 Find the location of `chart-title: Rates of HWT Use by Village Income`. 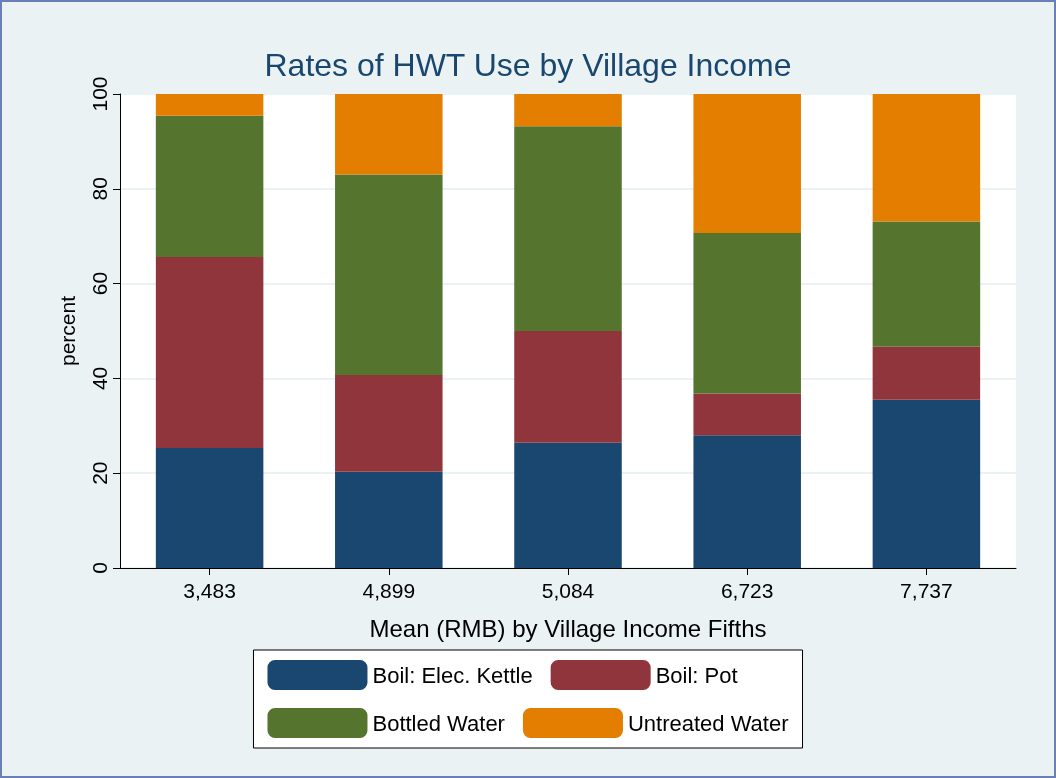

chart-title: Rates of HWT Use by Village Income is located at coordinates (528, 65).